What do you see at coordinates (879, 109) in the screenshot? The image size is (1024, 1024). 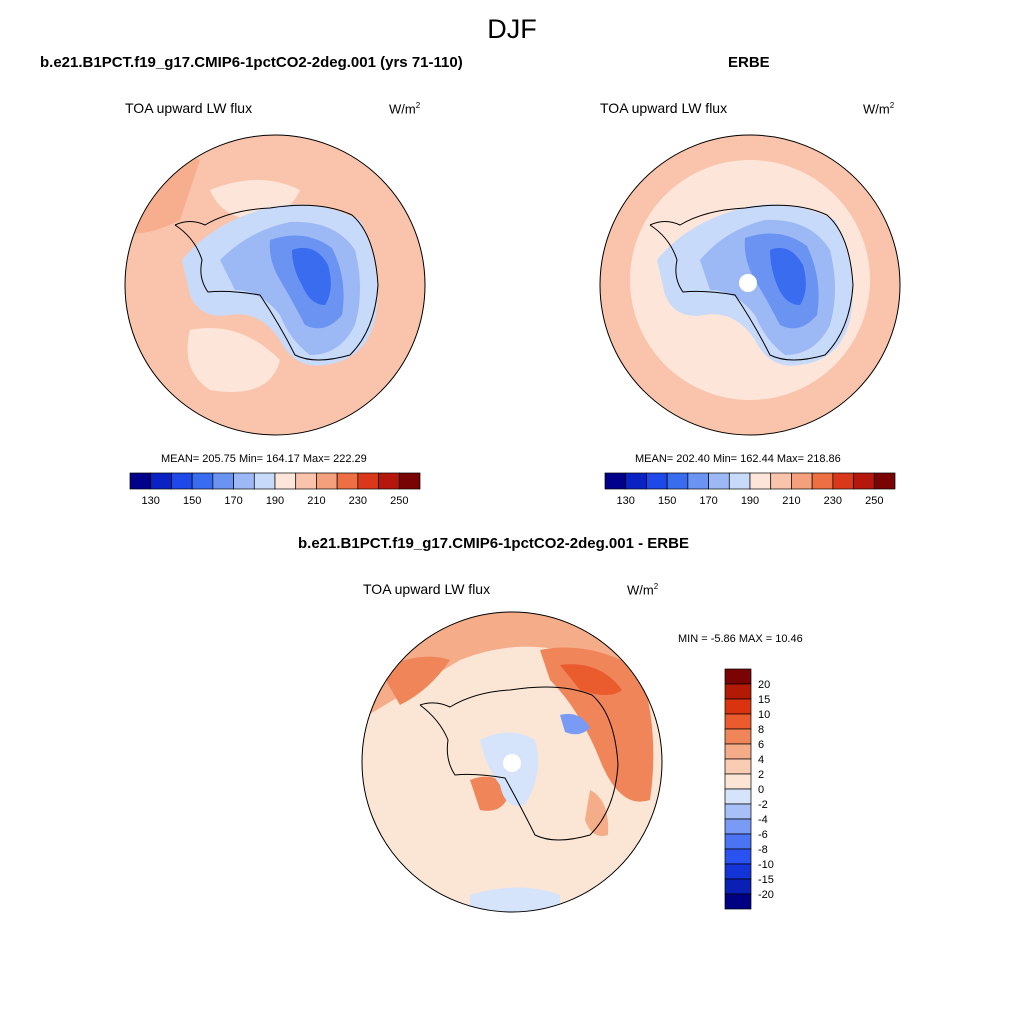 I see `panel2-units: W/m2` at bounding box center [879, 109].